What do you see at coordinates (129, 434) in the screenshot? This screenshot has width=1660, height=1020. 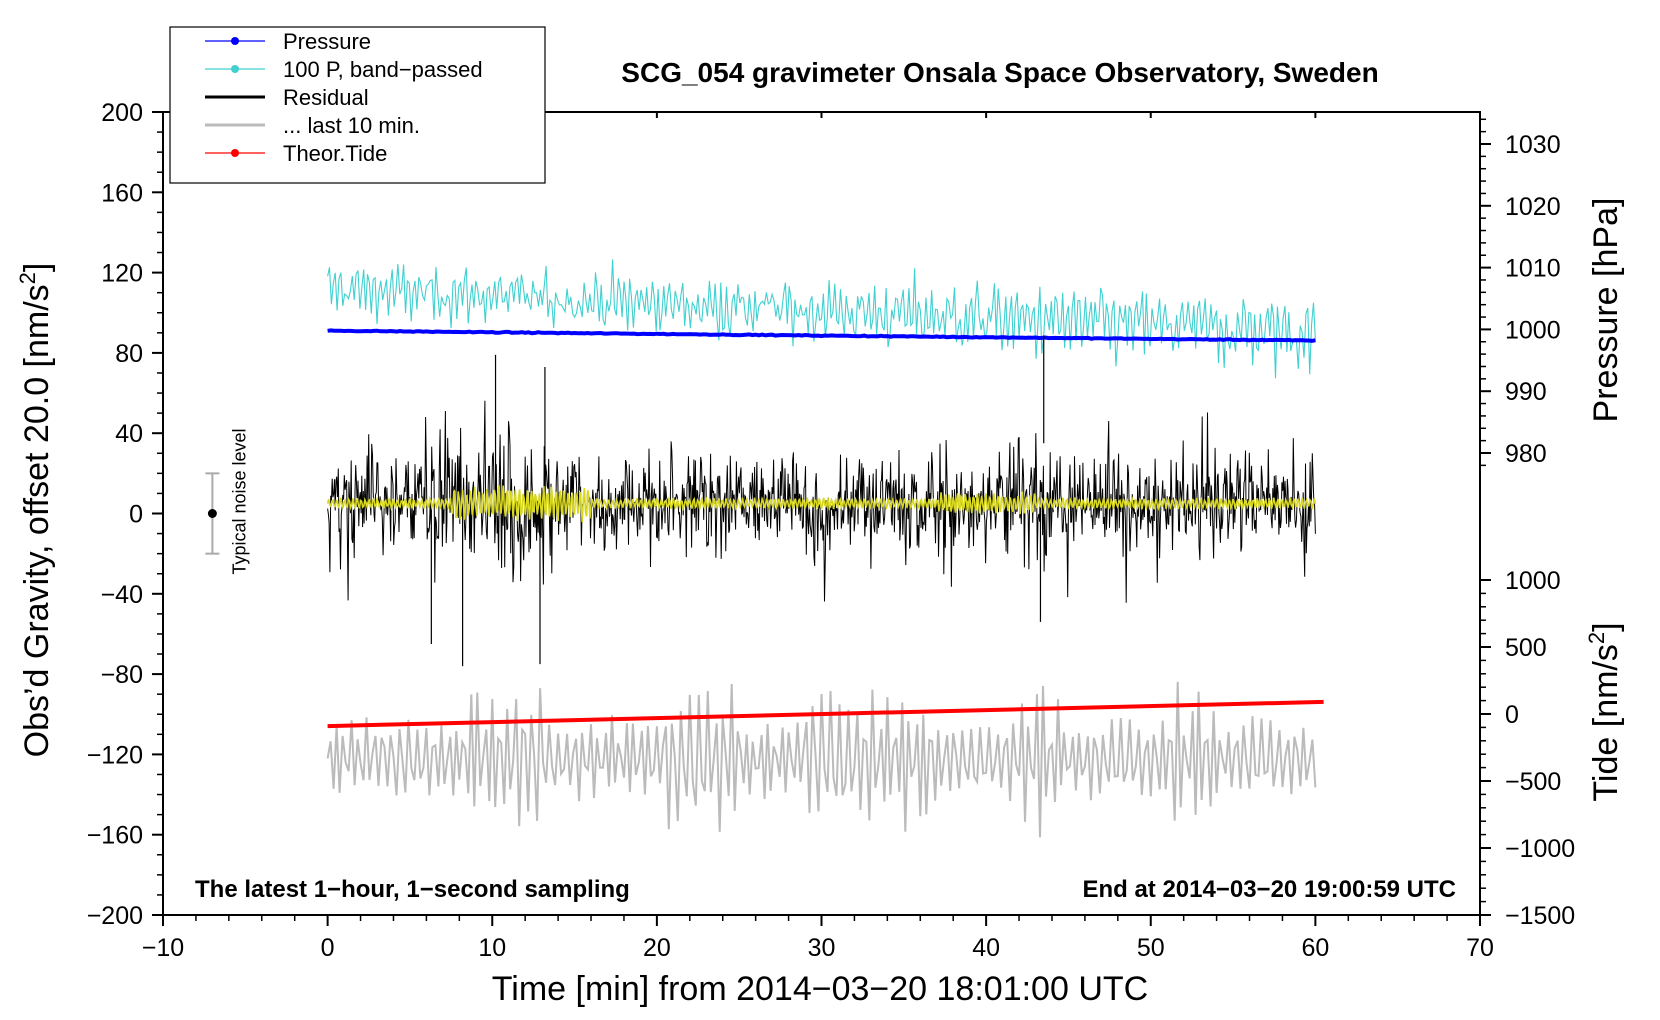 I see `y-tick-label: 40` at bounding box center [129, 434].